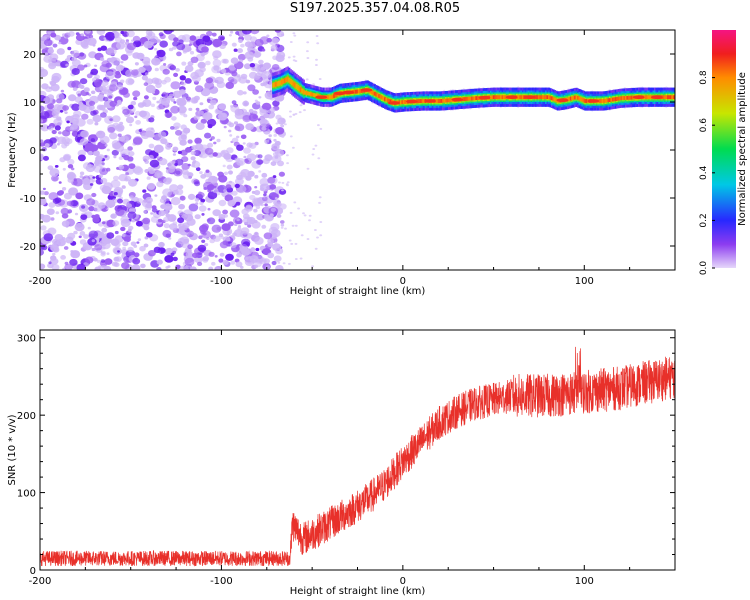 The height and width of the screenshot is (600, 750). Describe the element at coordinates (29, 103) in the screenshot. I see `y-tick-label: 10` at that location.